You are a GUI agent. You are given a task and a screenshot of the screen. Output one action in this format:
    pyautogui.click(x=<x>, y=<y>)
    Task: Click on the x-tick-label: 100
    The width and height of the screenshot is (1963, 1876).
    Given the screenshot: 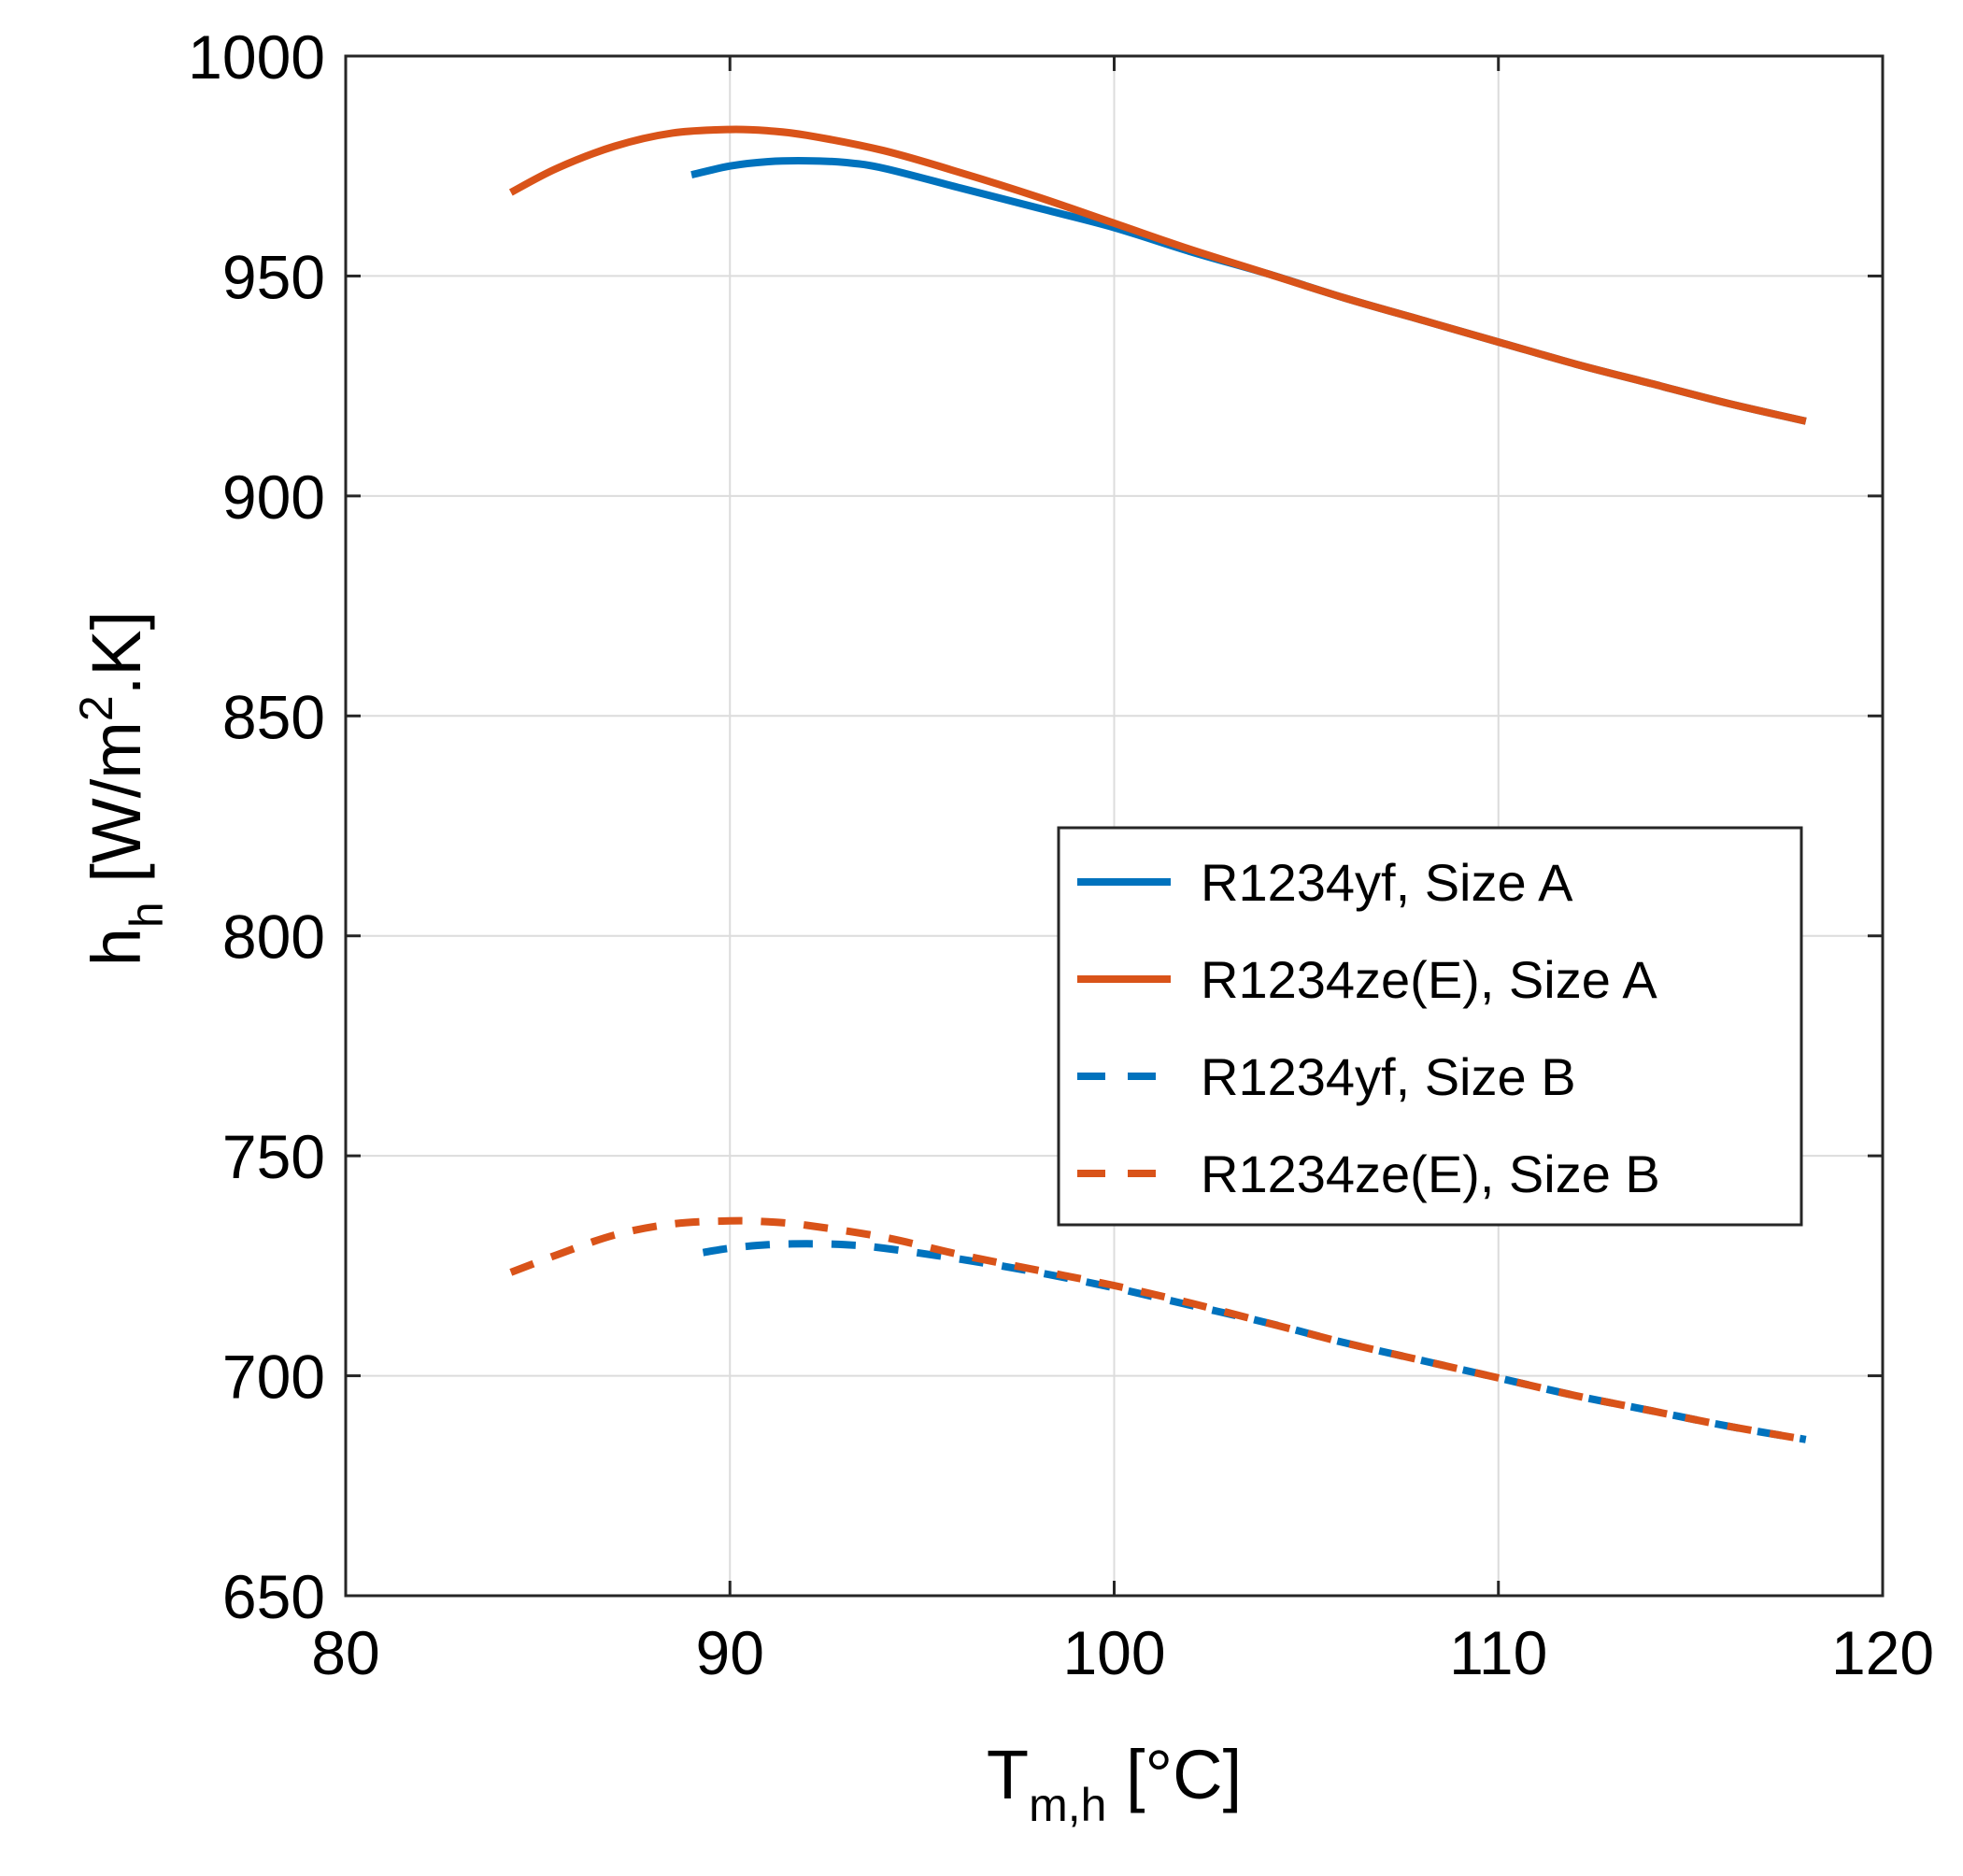 What is the action you would take?
    pyautogui.click(x=1113, y=1652)
    